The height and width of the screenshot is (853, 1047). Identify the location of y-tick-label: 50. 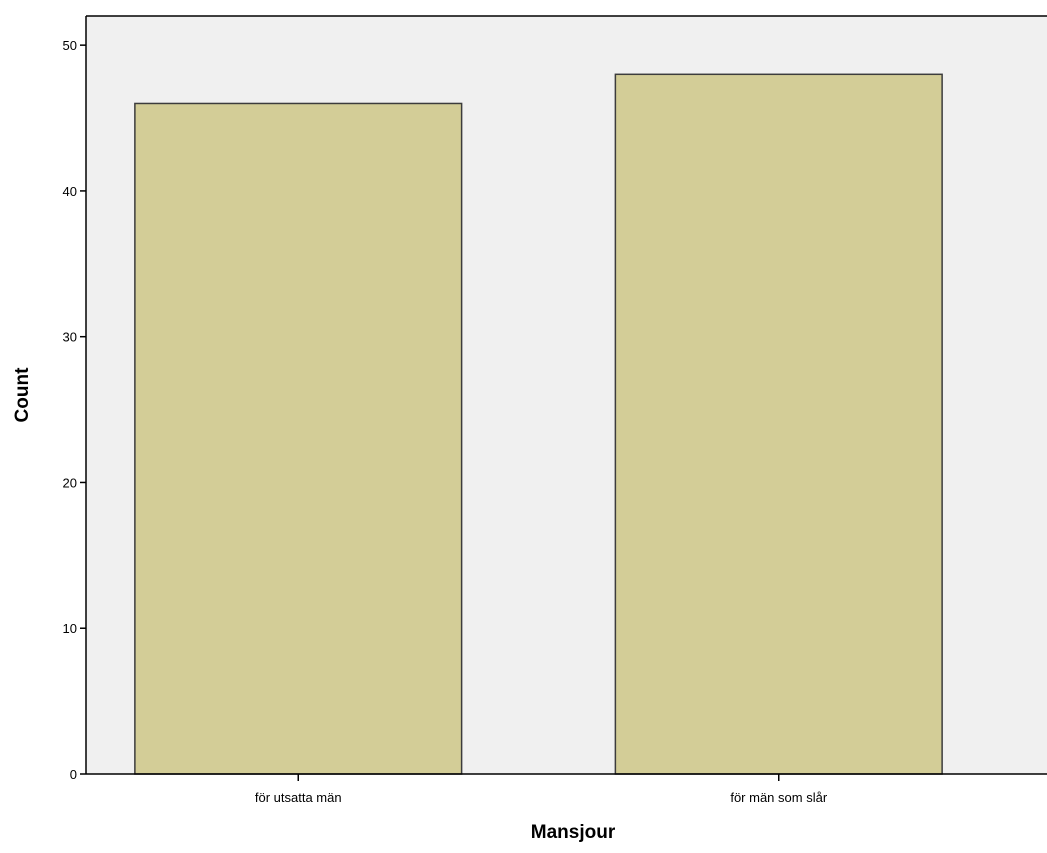
(70, 45).